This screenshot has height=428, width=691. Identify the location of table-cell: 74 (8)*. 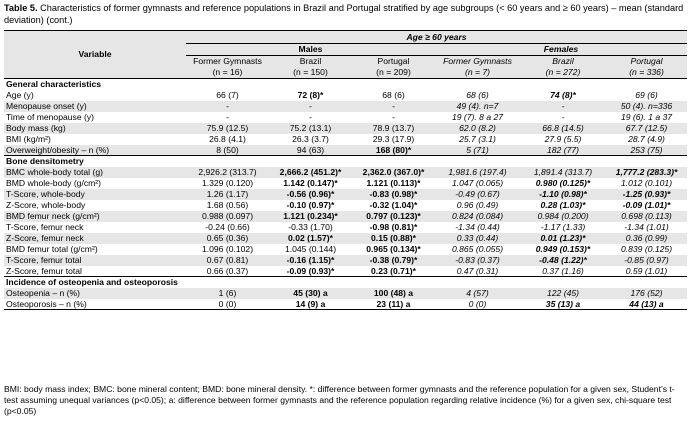
(563, 94).